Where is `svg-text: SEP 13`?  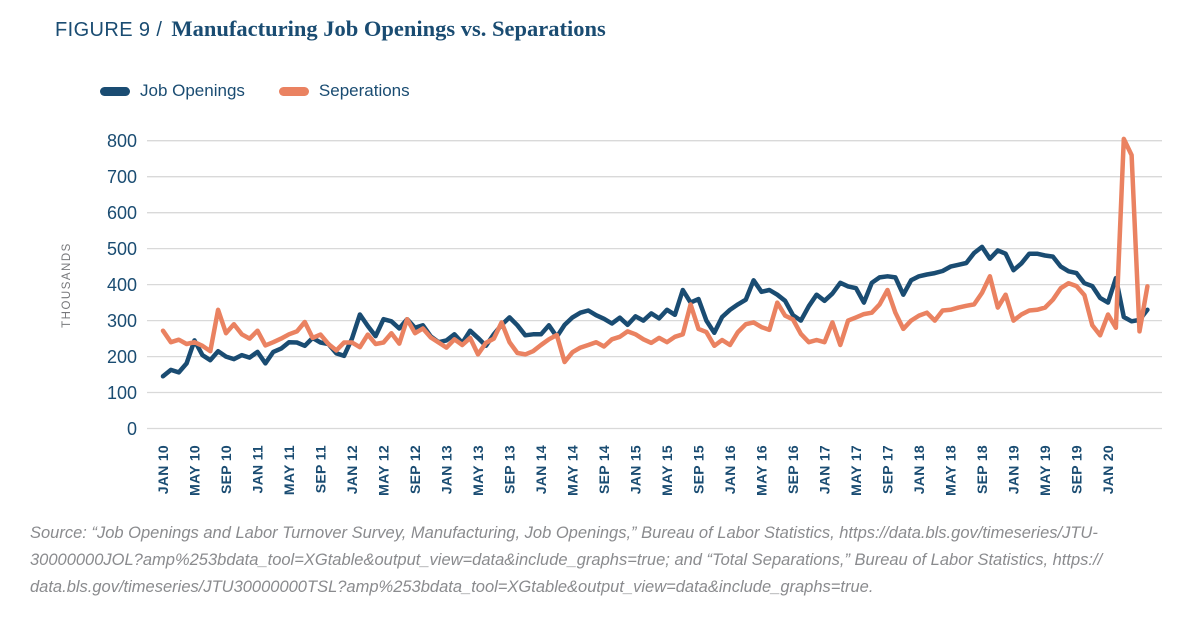
svg-text: SEP 13 is located at coordinates (510, 469).